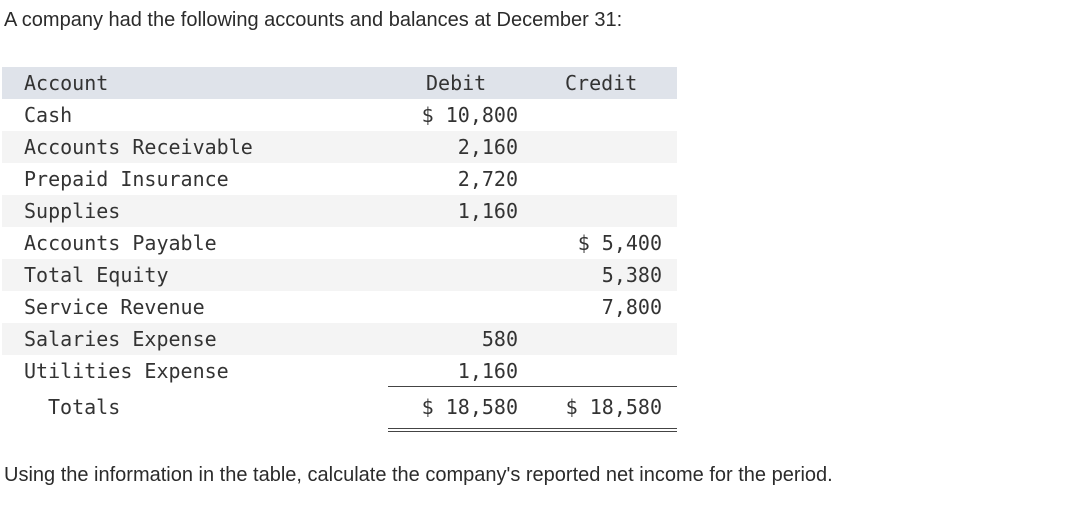  Describe the element at coordinates (72, 211) in the screenshot. I see `account-name: Supplies` at that location.